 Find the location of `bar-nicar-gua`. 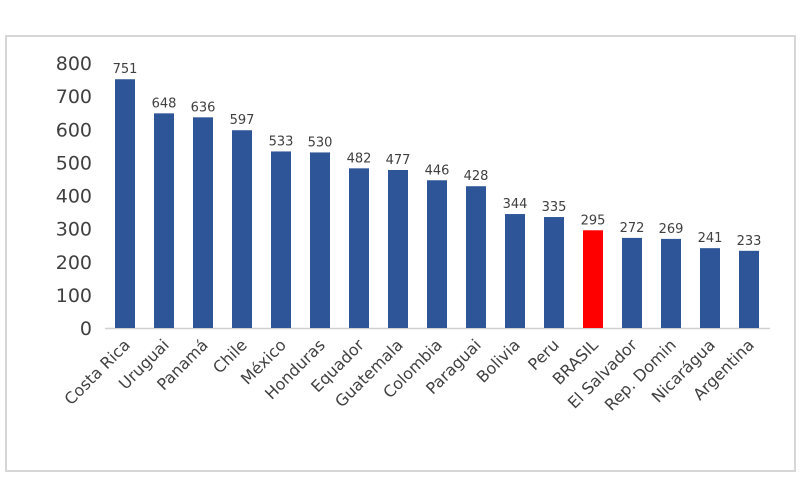

bar-nicar-gua is located at coordinates (710, 288).